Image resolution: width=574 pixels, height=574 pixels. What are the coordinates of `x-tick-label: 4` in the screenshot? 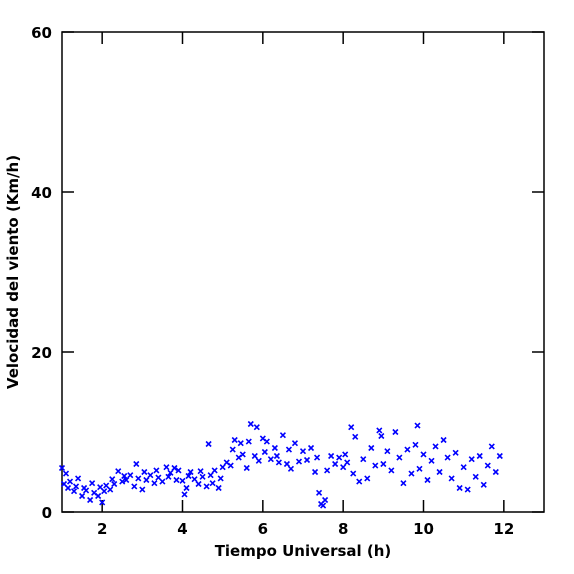 It's located at (182, 529).